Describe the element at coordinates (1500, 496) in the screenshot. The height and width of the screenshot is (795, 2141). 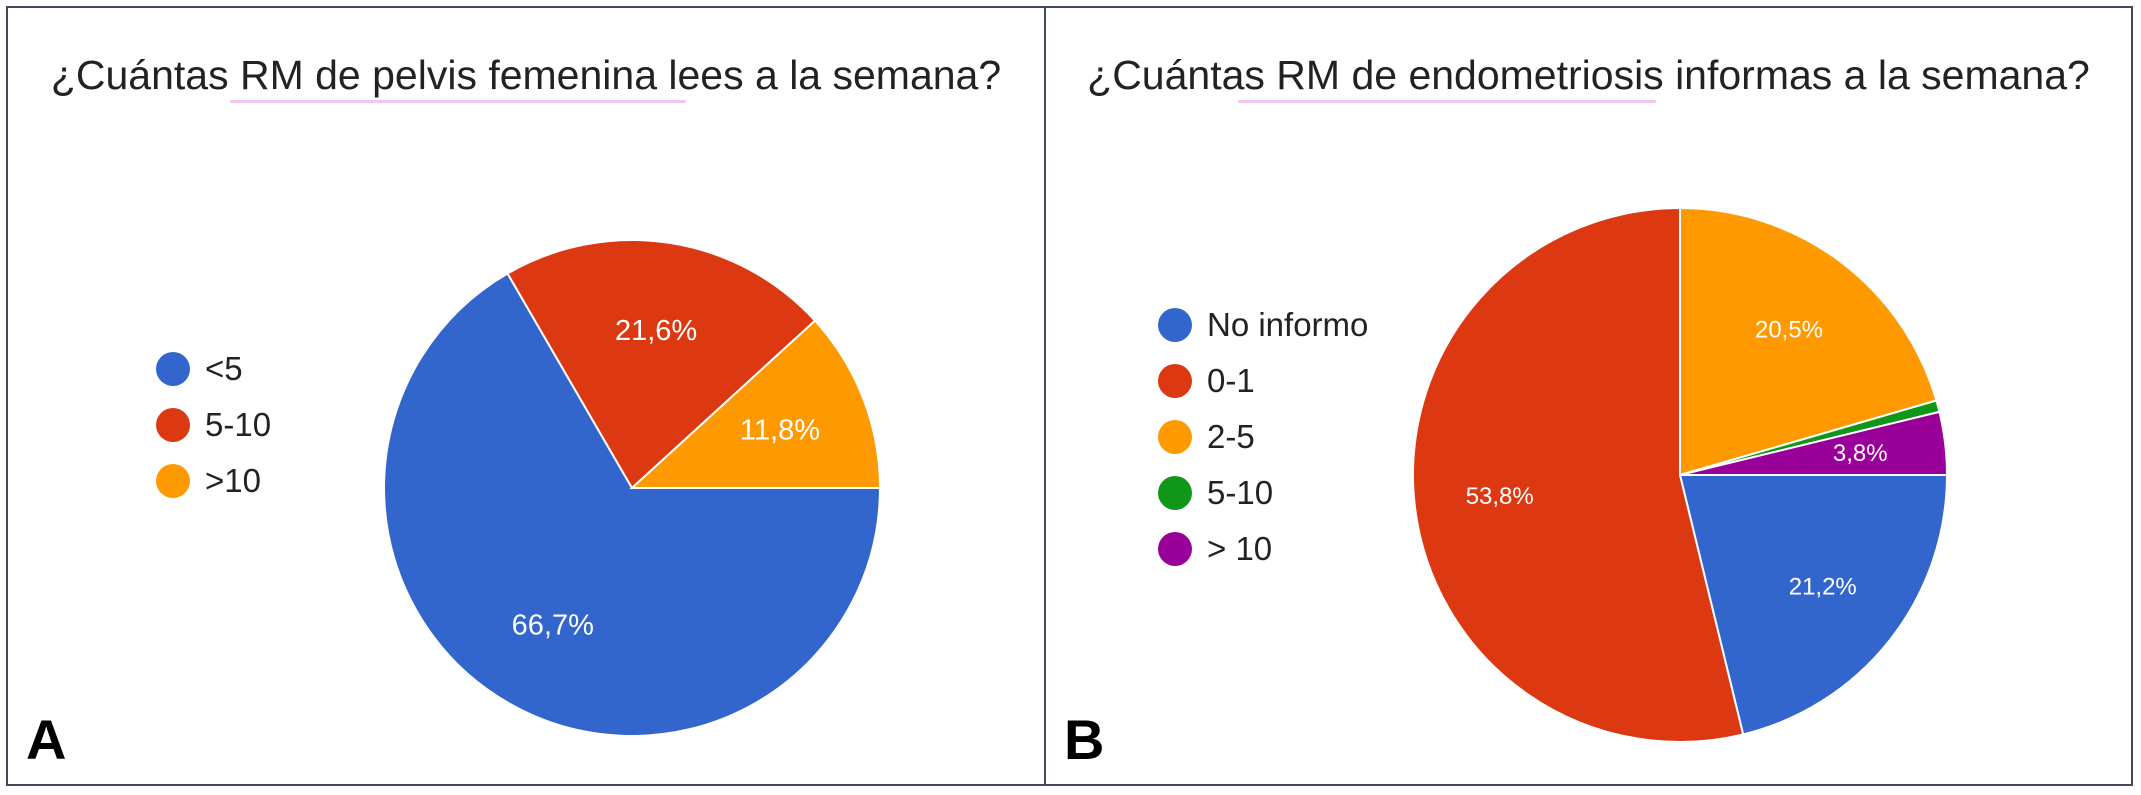
I see `pie-label-b-0-1: 53,8%` at that location.